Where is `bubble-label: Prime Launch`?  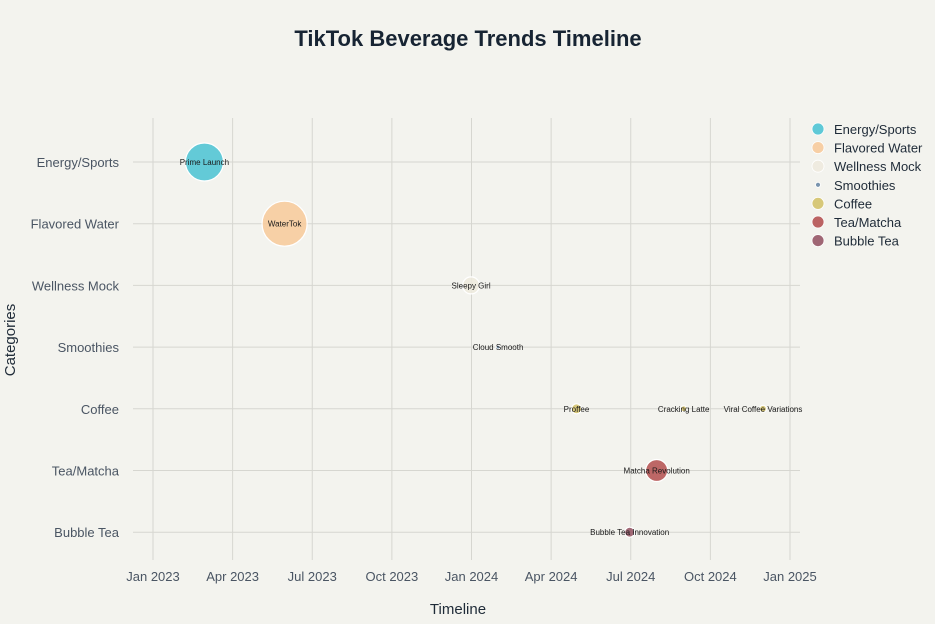
bubble-label: Prime Launch is located at coordinates (204, 162).